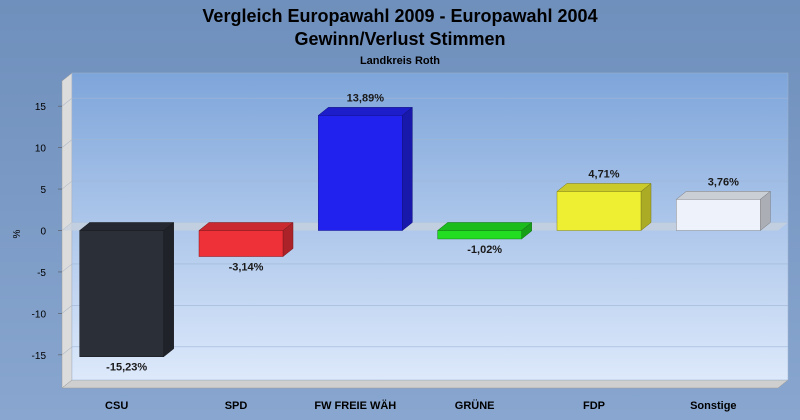 This screenshot has width=800, height=420. What do you see at coordinates (116, 406) in the screenshot?
I see `x-category-label: CSU` at bounding box center [116, 406].